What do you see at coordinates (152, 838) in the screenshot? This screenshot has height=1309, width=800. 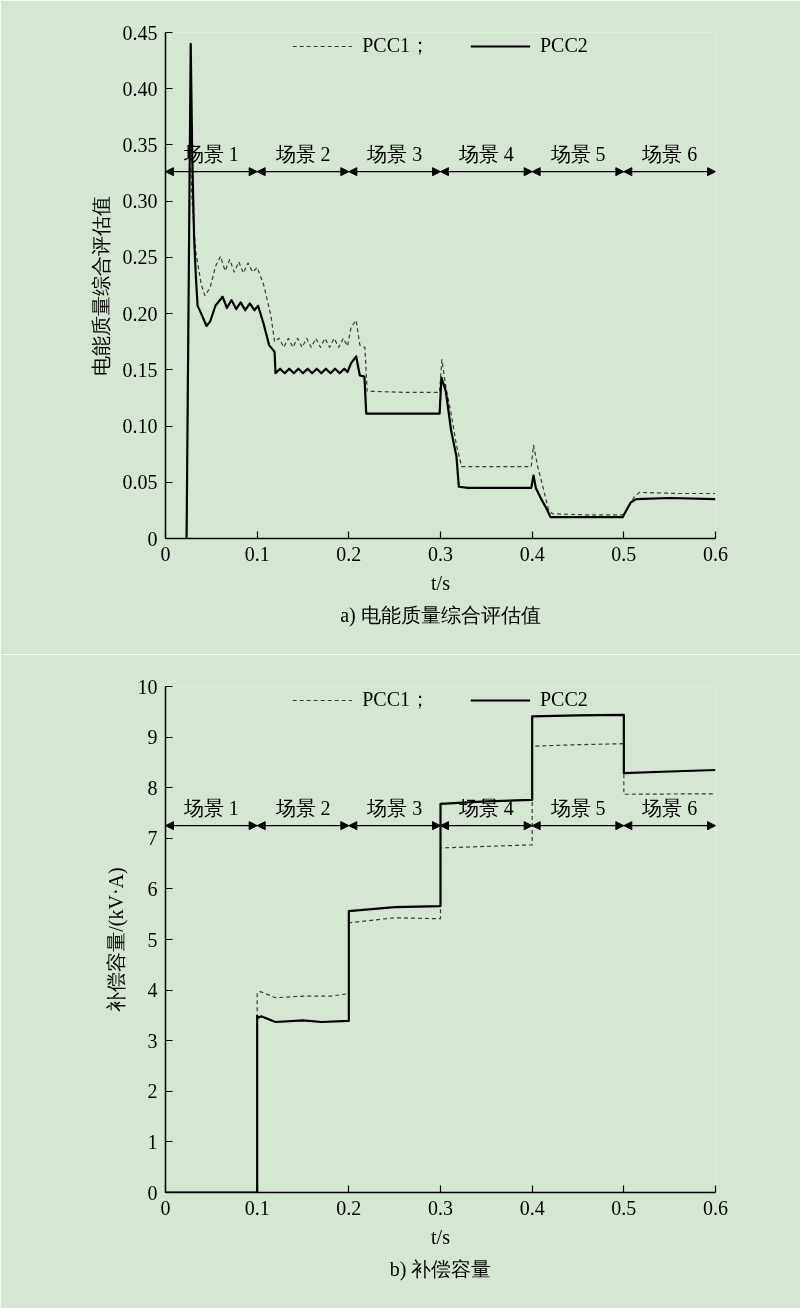 I see `y-tick-label: 7` at bounding box center [152, 838].